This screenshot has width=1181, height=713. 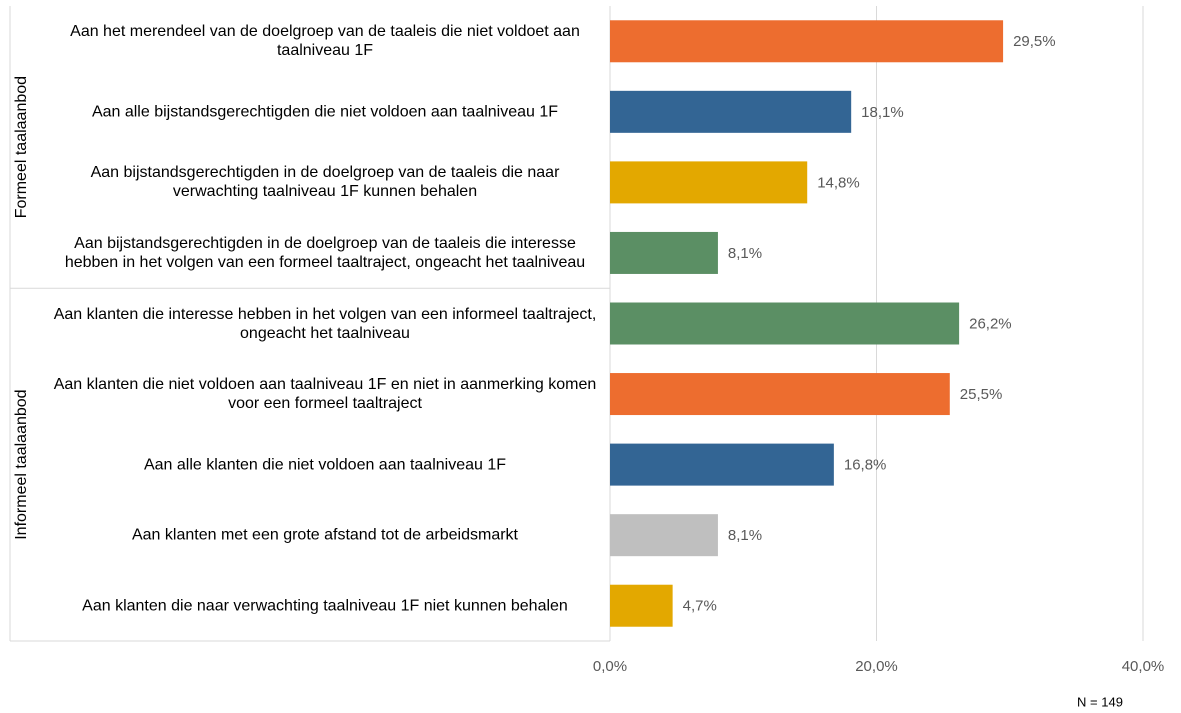 I want to click on x-tick-label: 0,0%, so click(x=610, y=666).